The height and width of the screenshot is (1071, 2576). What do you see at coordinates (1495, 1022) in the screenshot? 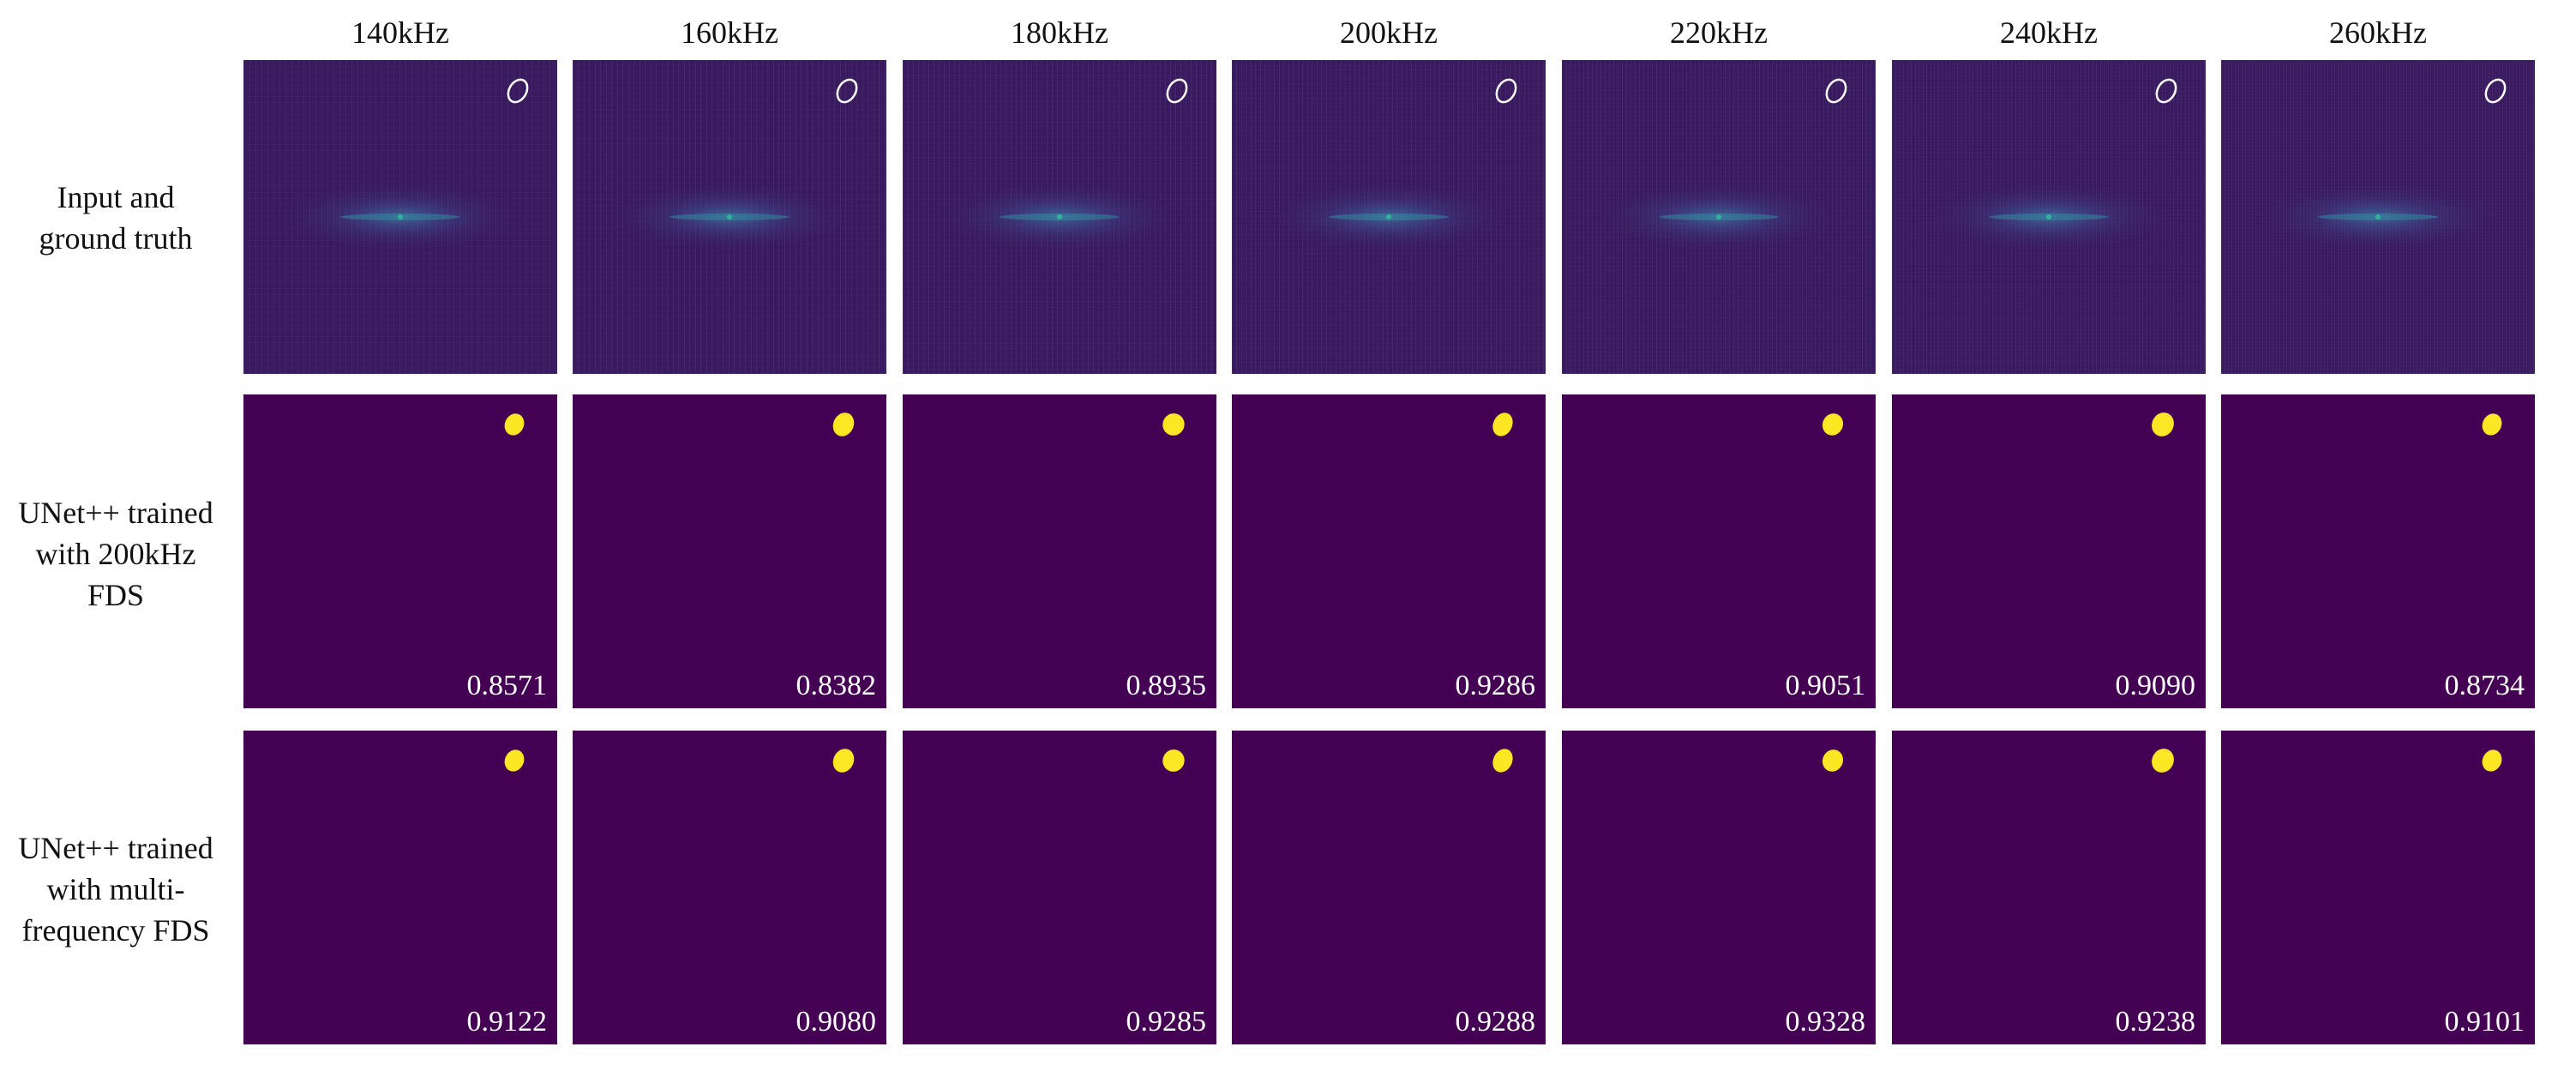
I see `iou-score: 0.9288` at bounding box center [1495, 1022].